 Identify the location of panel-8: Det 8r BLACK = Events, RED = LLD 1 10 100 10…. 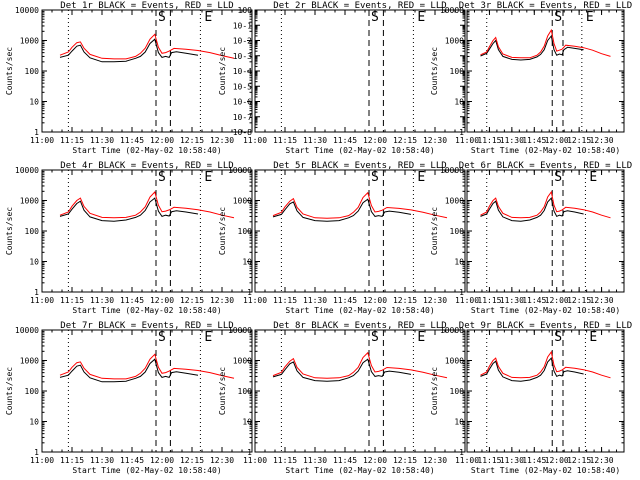
(342, 398).